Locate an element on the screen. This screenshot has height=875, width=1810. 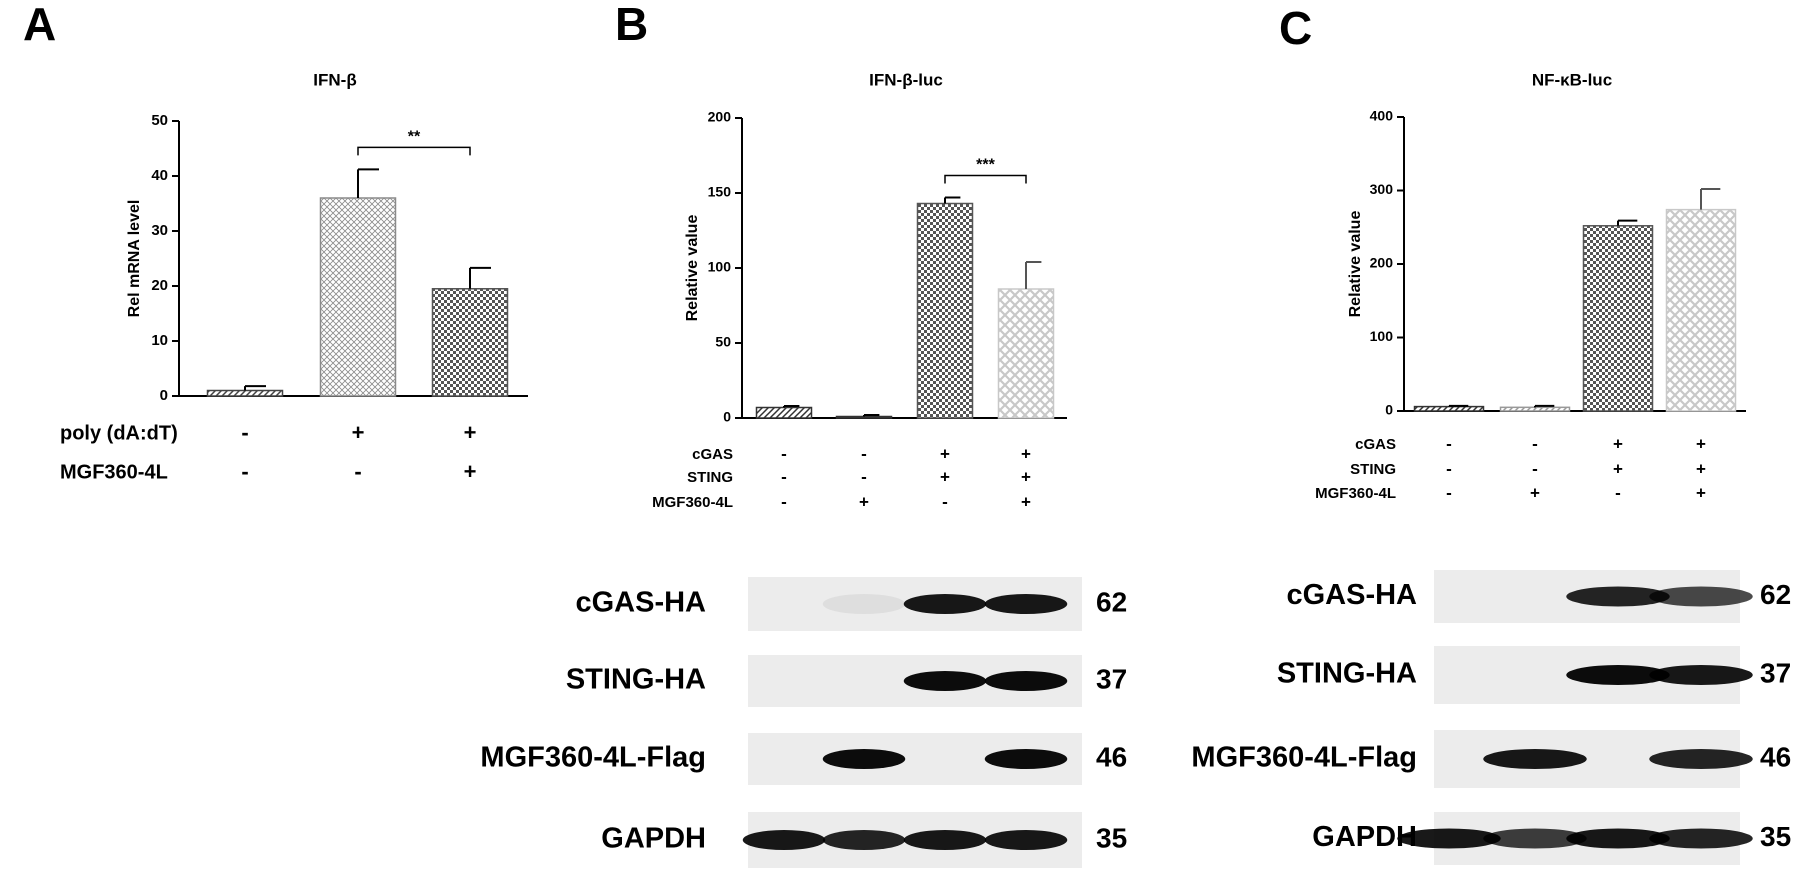
y-tick-label: 40 is located at coordinates (159, 175).